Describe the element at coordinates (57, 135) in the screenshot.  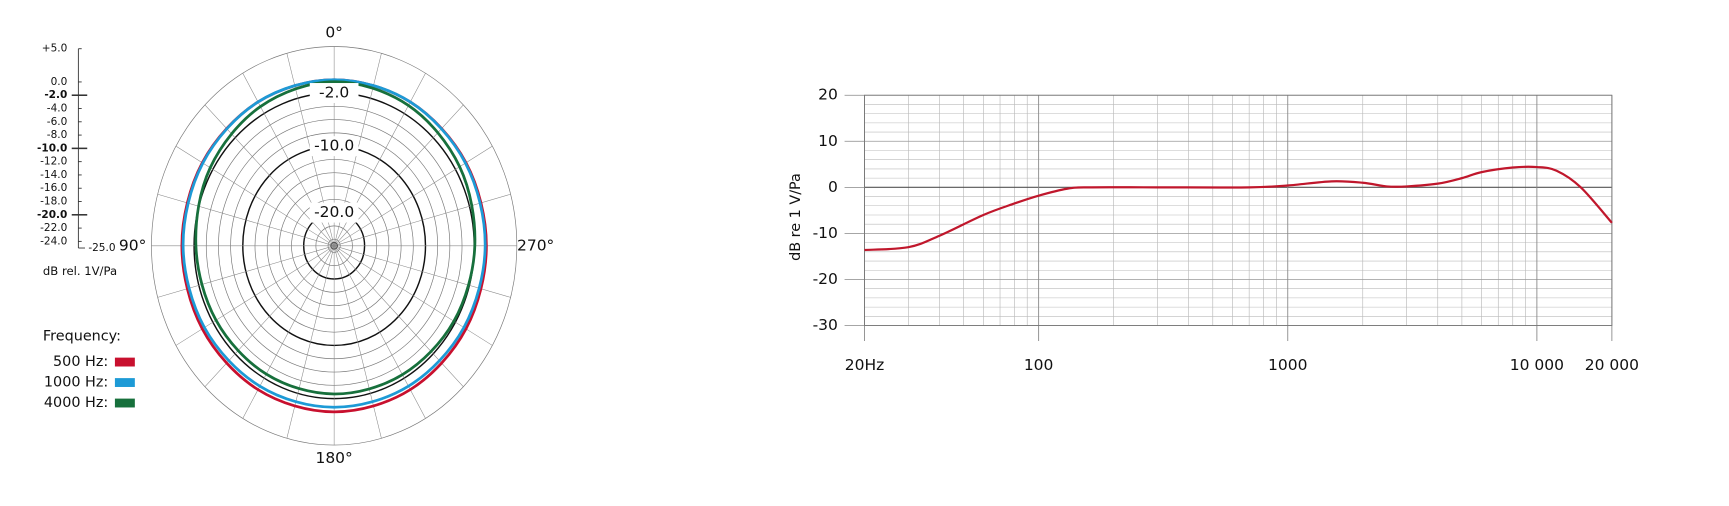
I see `scale-label: -8.0` at that location.